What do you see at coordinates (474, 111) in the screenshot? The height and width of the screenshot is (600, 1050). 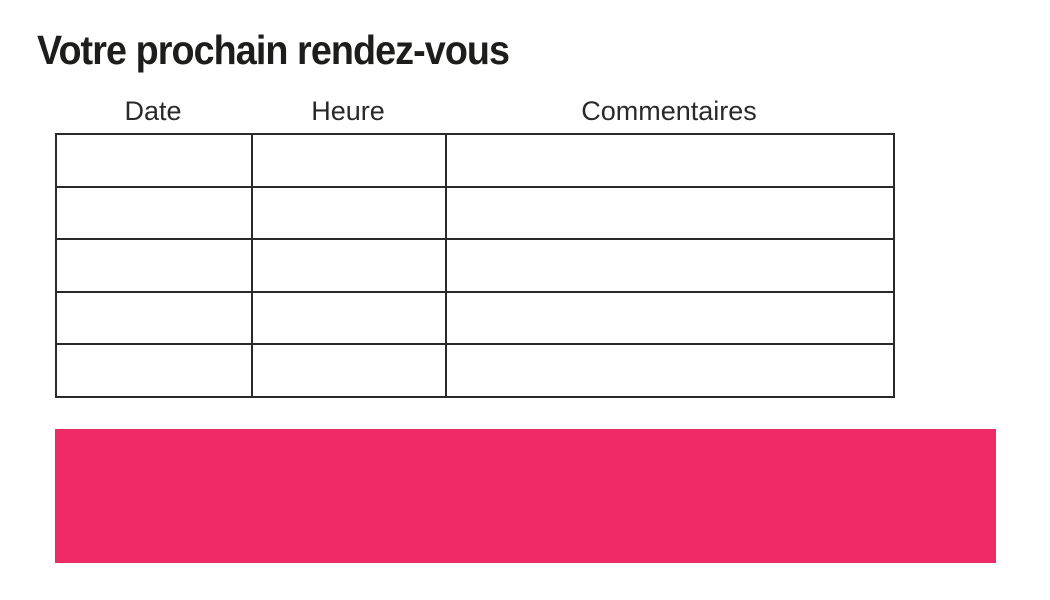 I see `table-column-headers: Date Heure Commentaires` at bounding box center [474, 111].